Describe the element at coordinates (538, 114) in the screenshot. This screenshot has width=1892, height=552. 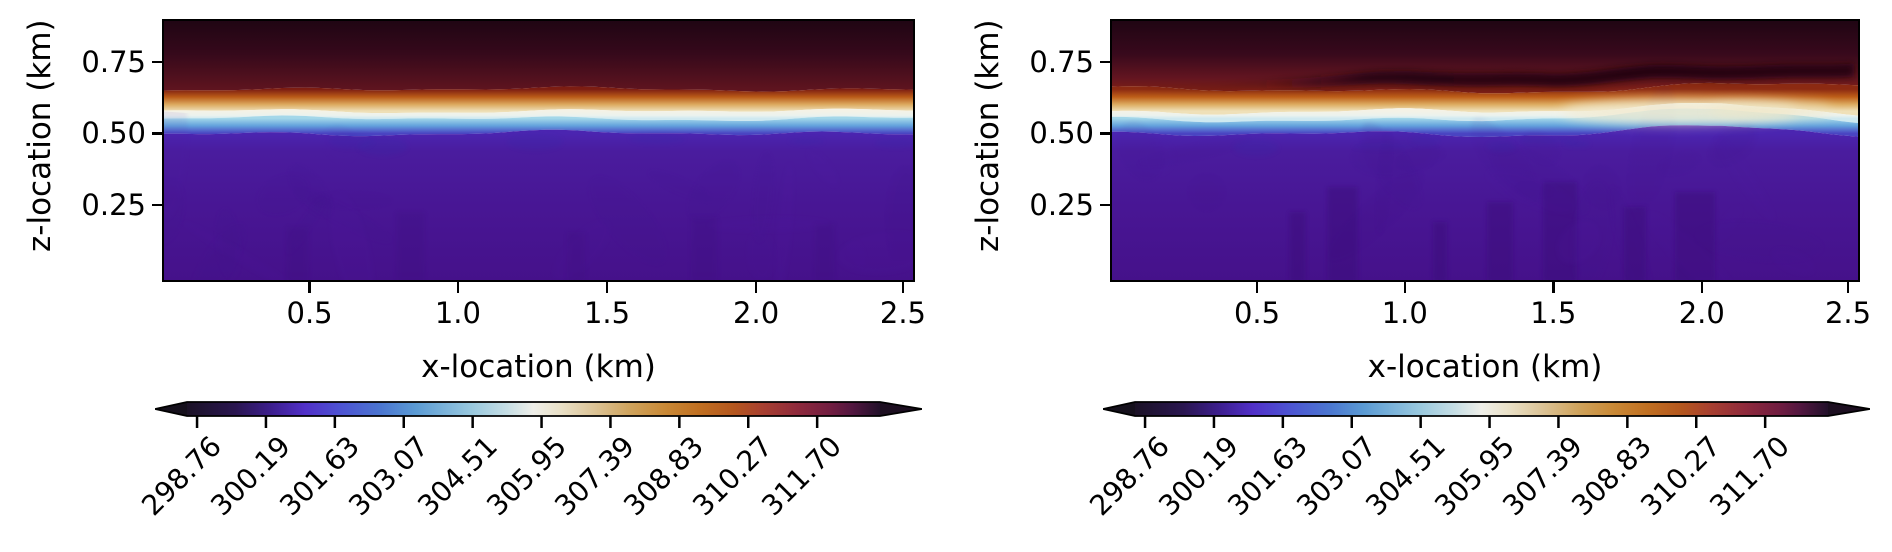
I see `field-layer-interface-white` at that location.